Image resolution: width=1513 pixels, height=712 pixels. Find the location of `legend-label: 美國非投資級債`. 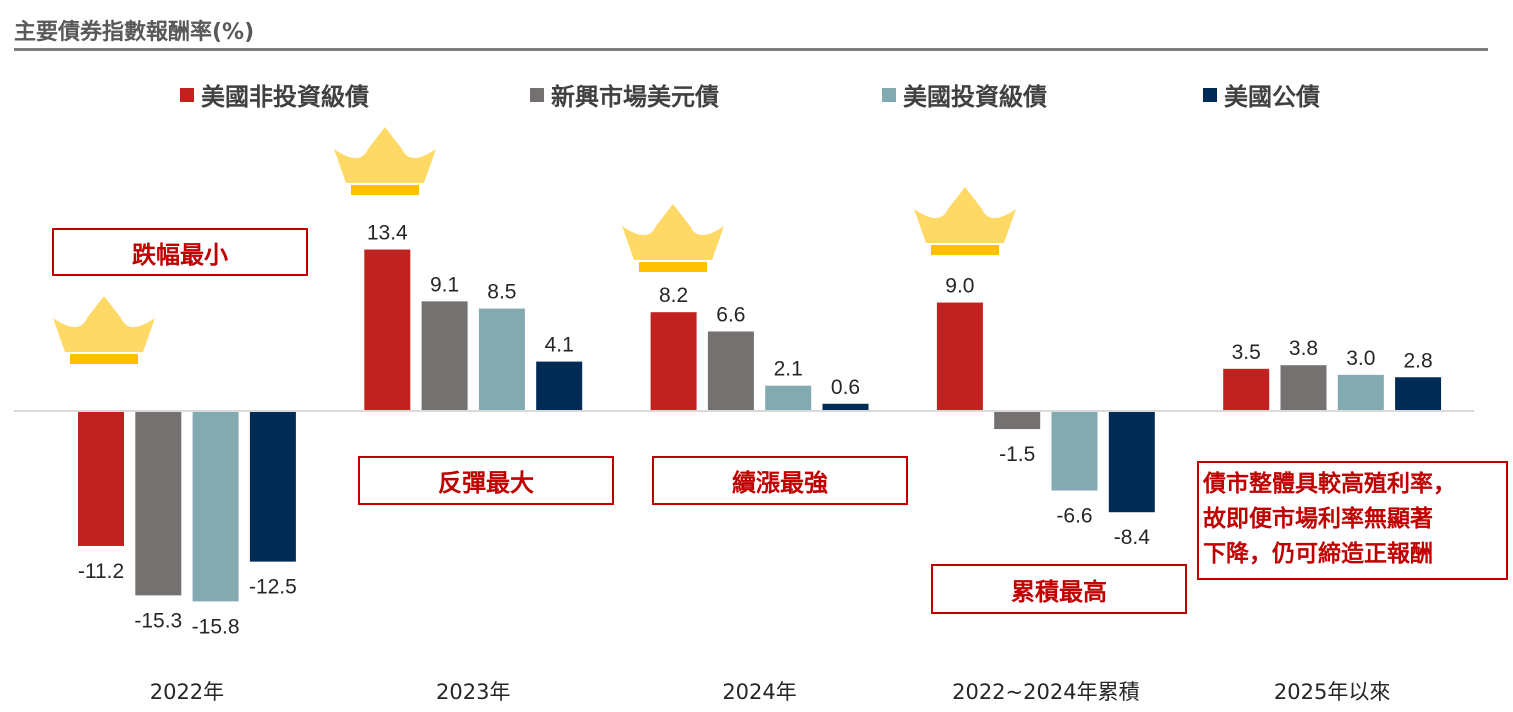

legend-label: 美國非投資級債 is located at coordinates (285, 97).